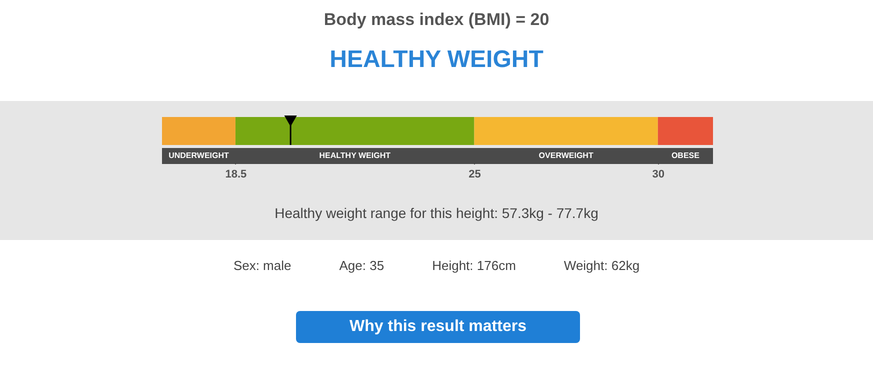  Describe the element at coordinates (438, 327) in the screenshot. I see `button: Why this result matters` at that location.